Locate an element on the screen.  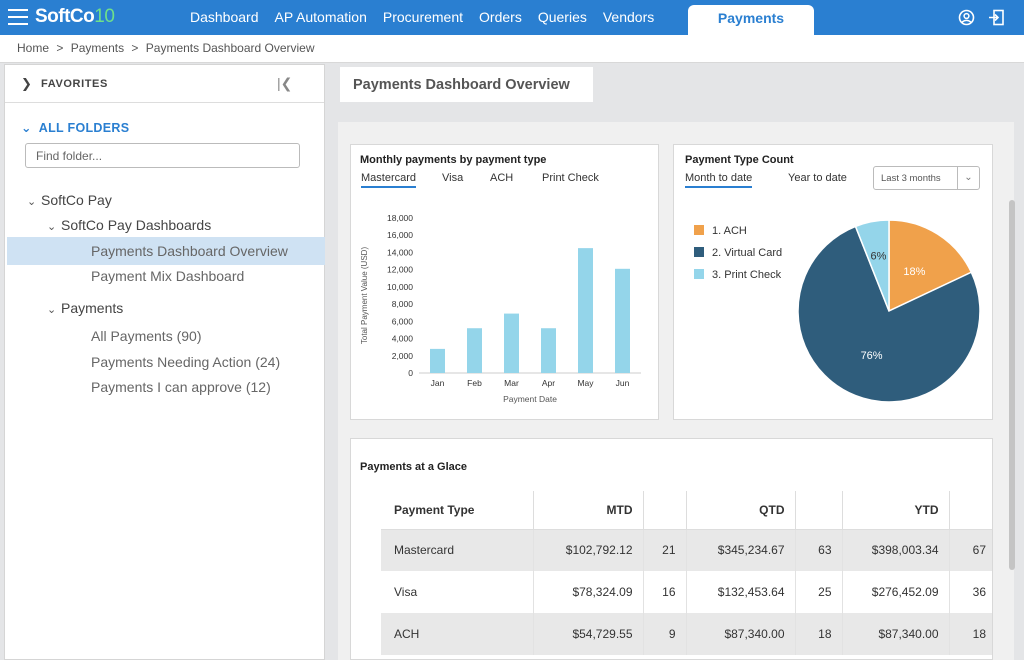
monthly-payments-title: Monthly payments by payment type is located at coordinates (453, 160).